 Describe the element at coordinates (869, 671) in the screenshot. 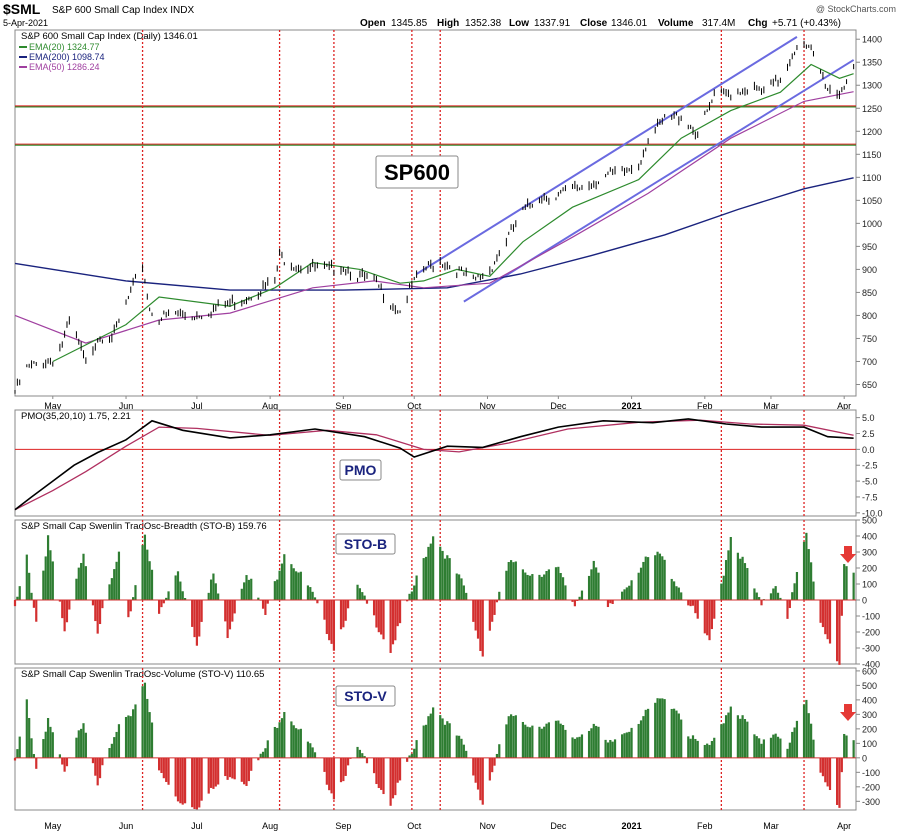

I see `y-tick-label: 600` at that location.